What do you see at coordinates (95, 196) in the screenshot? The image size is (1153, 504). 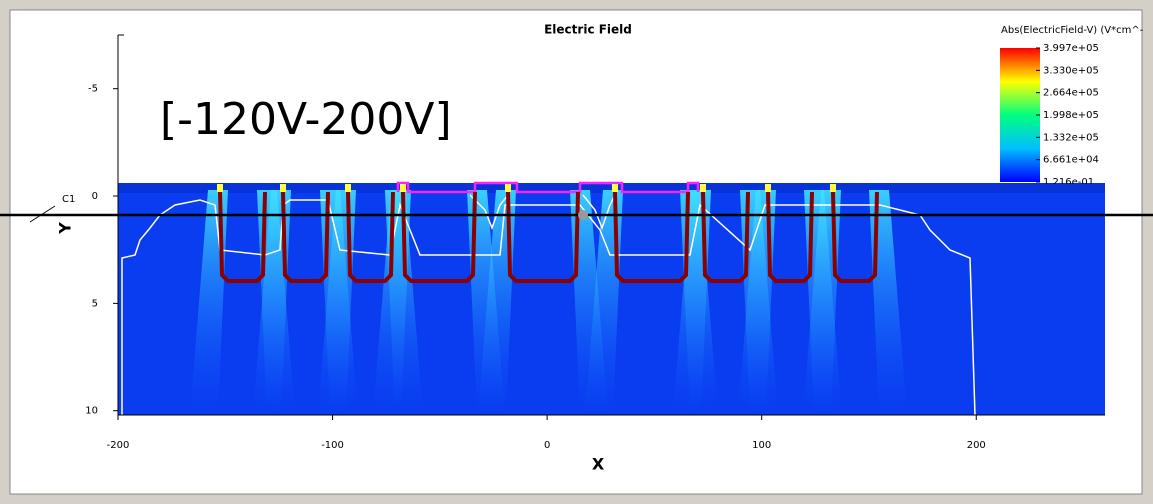 I see `y-tick-label: 0` at bounding box center [95, 196].